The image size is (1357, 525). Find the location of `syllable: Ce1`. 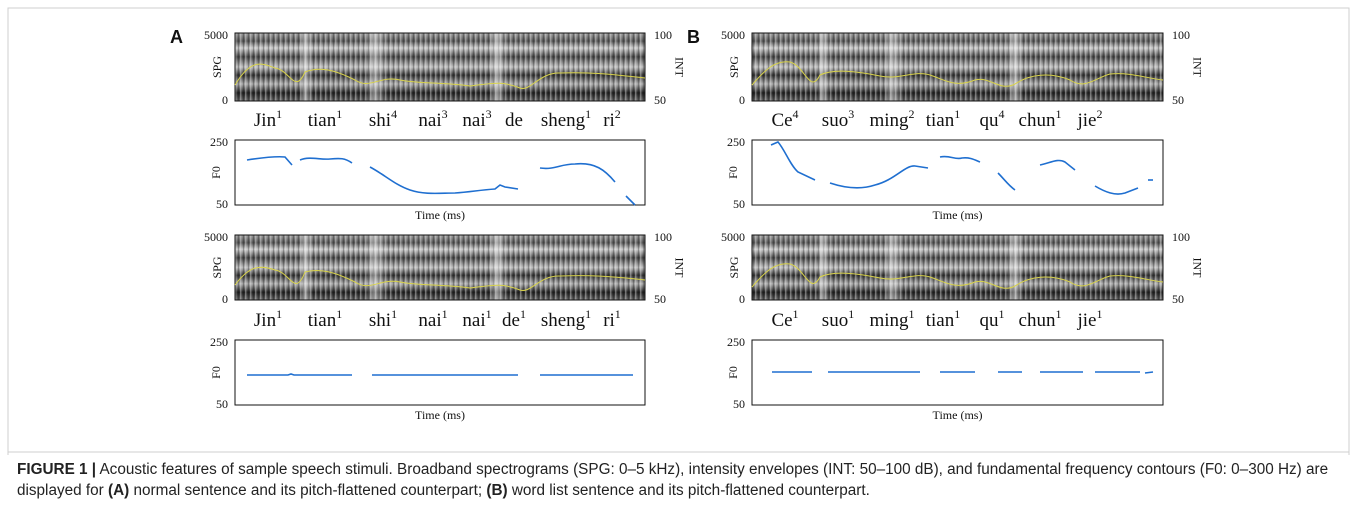

syllable: Ce1 is located at coordinates (784, 319).